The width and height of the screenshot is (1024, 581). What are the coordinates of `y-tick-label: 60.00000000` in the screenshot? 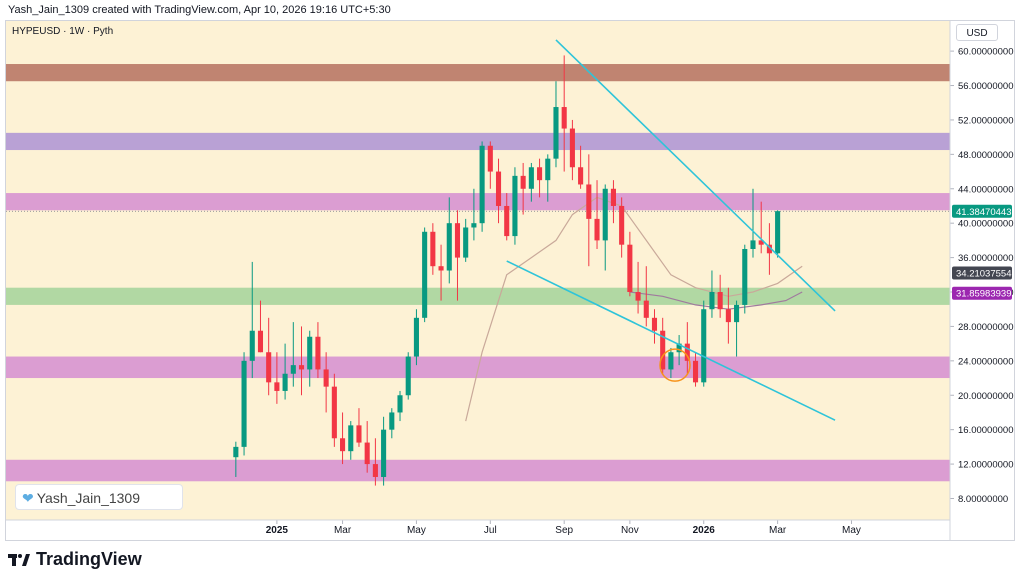 It's located at (985, 52).